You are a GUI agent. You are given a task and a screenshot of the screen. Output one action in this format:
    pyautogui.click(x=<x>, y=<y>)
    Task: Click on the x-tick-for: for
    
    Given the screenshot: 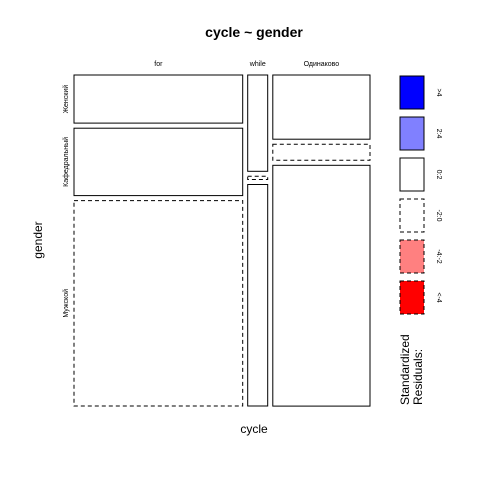 What is the action you would take?
    pyautogui.click(x=158, y=64)
    